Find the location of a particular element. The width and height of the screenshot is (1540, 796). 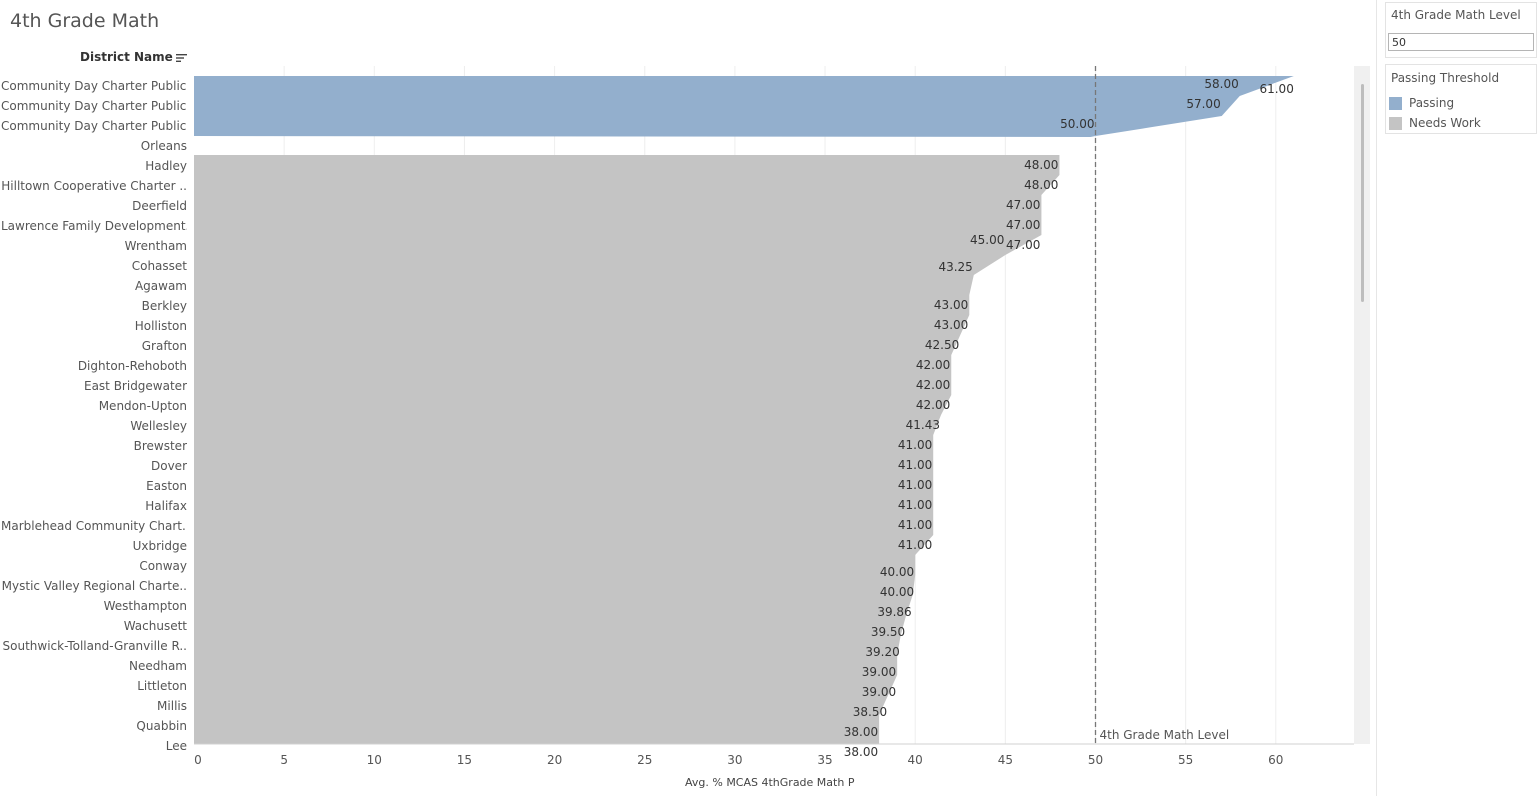

row-label: Mendon-Upton is located at coordinates (142, 406).